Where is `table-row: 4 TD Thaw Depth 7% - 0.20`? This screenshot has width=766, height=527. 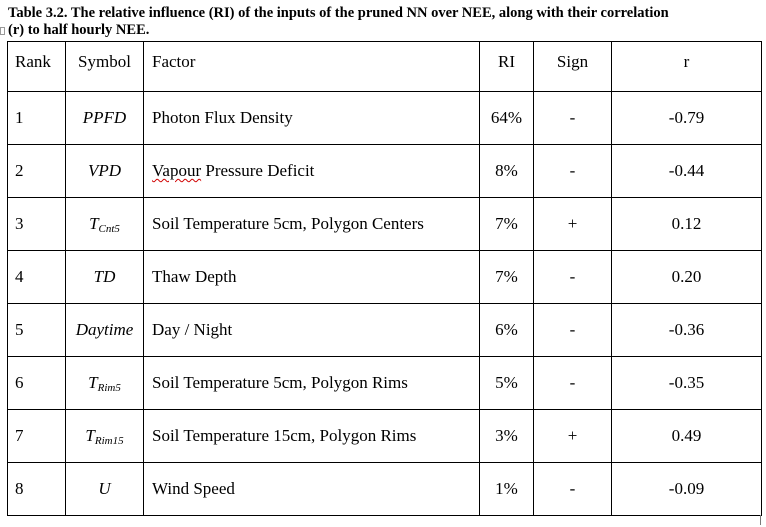 table-row: 4 TD Thaw Depth 7% - 0.20 is located at coordinates (384, 277).